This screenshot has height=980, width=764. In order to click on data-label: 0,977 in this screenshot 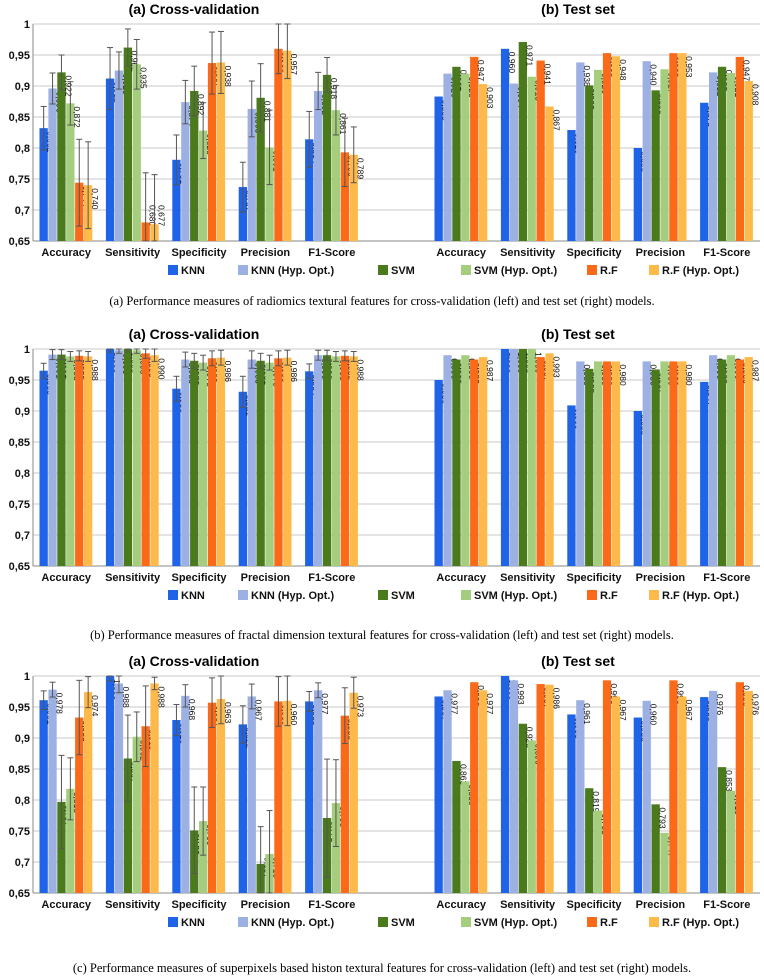, I will do `click(454, 704)`.